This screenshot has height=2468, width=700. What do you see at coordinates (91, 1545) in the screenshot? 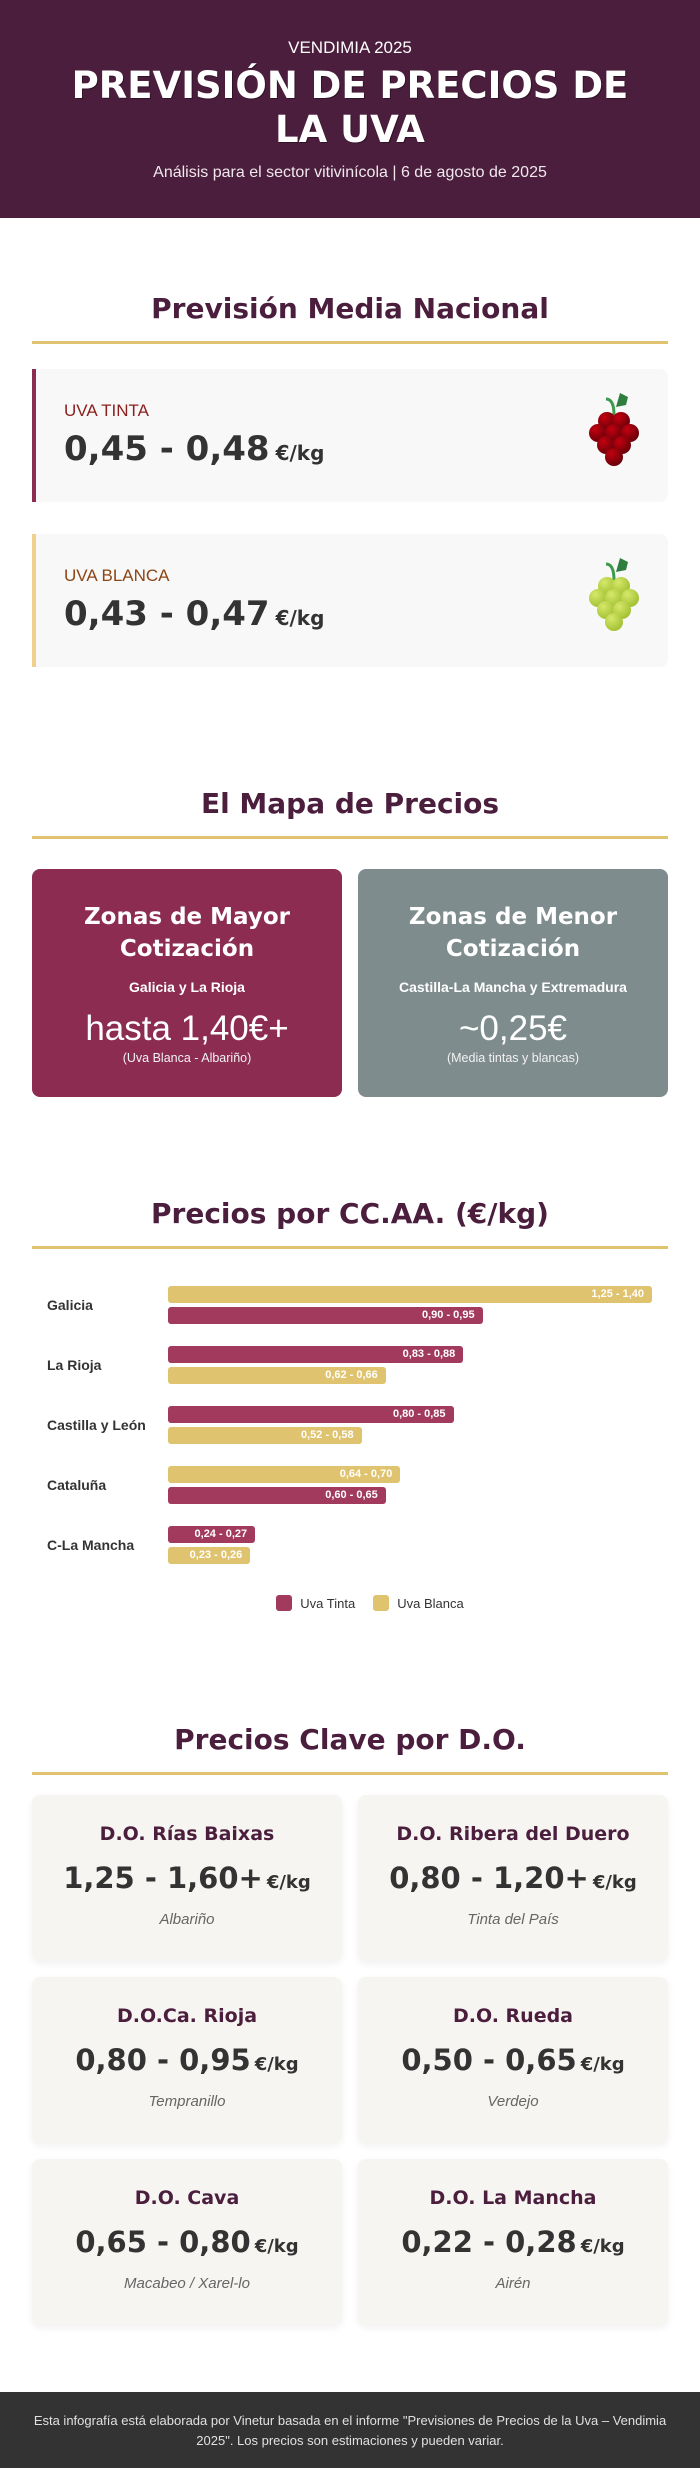
I see `row-label: C-La Mancha` at bounding box center [91, 1545].